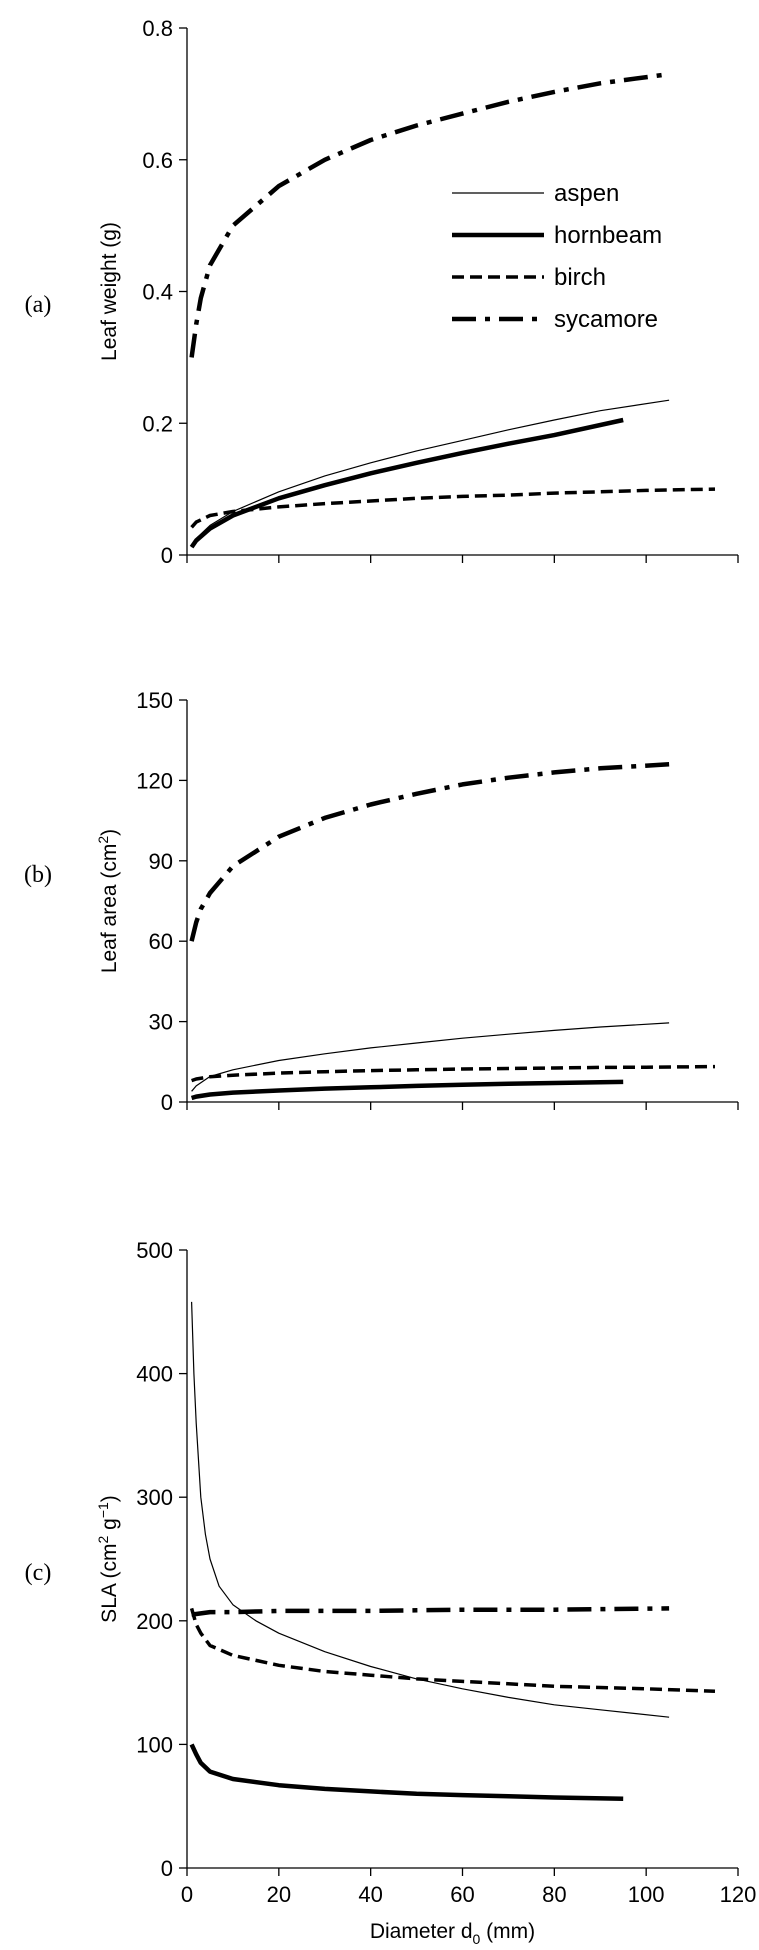  Describe the element at coordinates (38, 305) in the screenshot. I see `panel-label: (a)` at that location.